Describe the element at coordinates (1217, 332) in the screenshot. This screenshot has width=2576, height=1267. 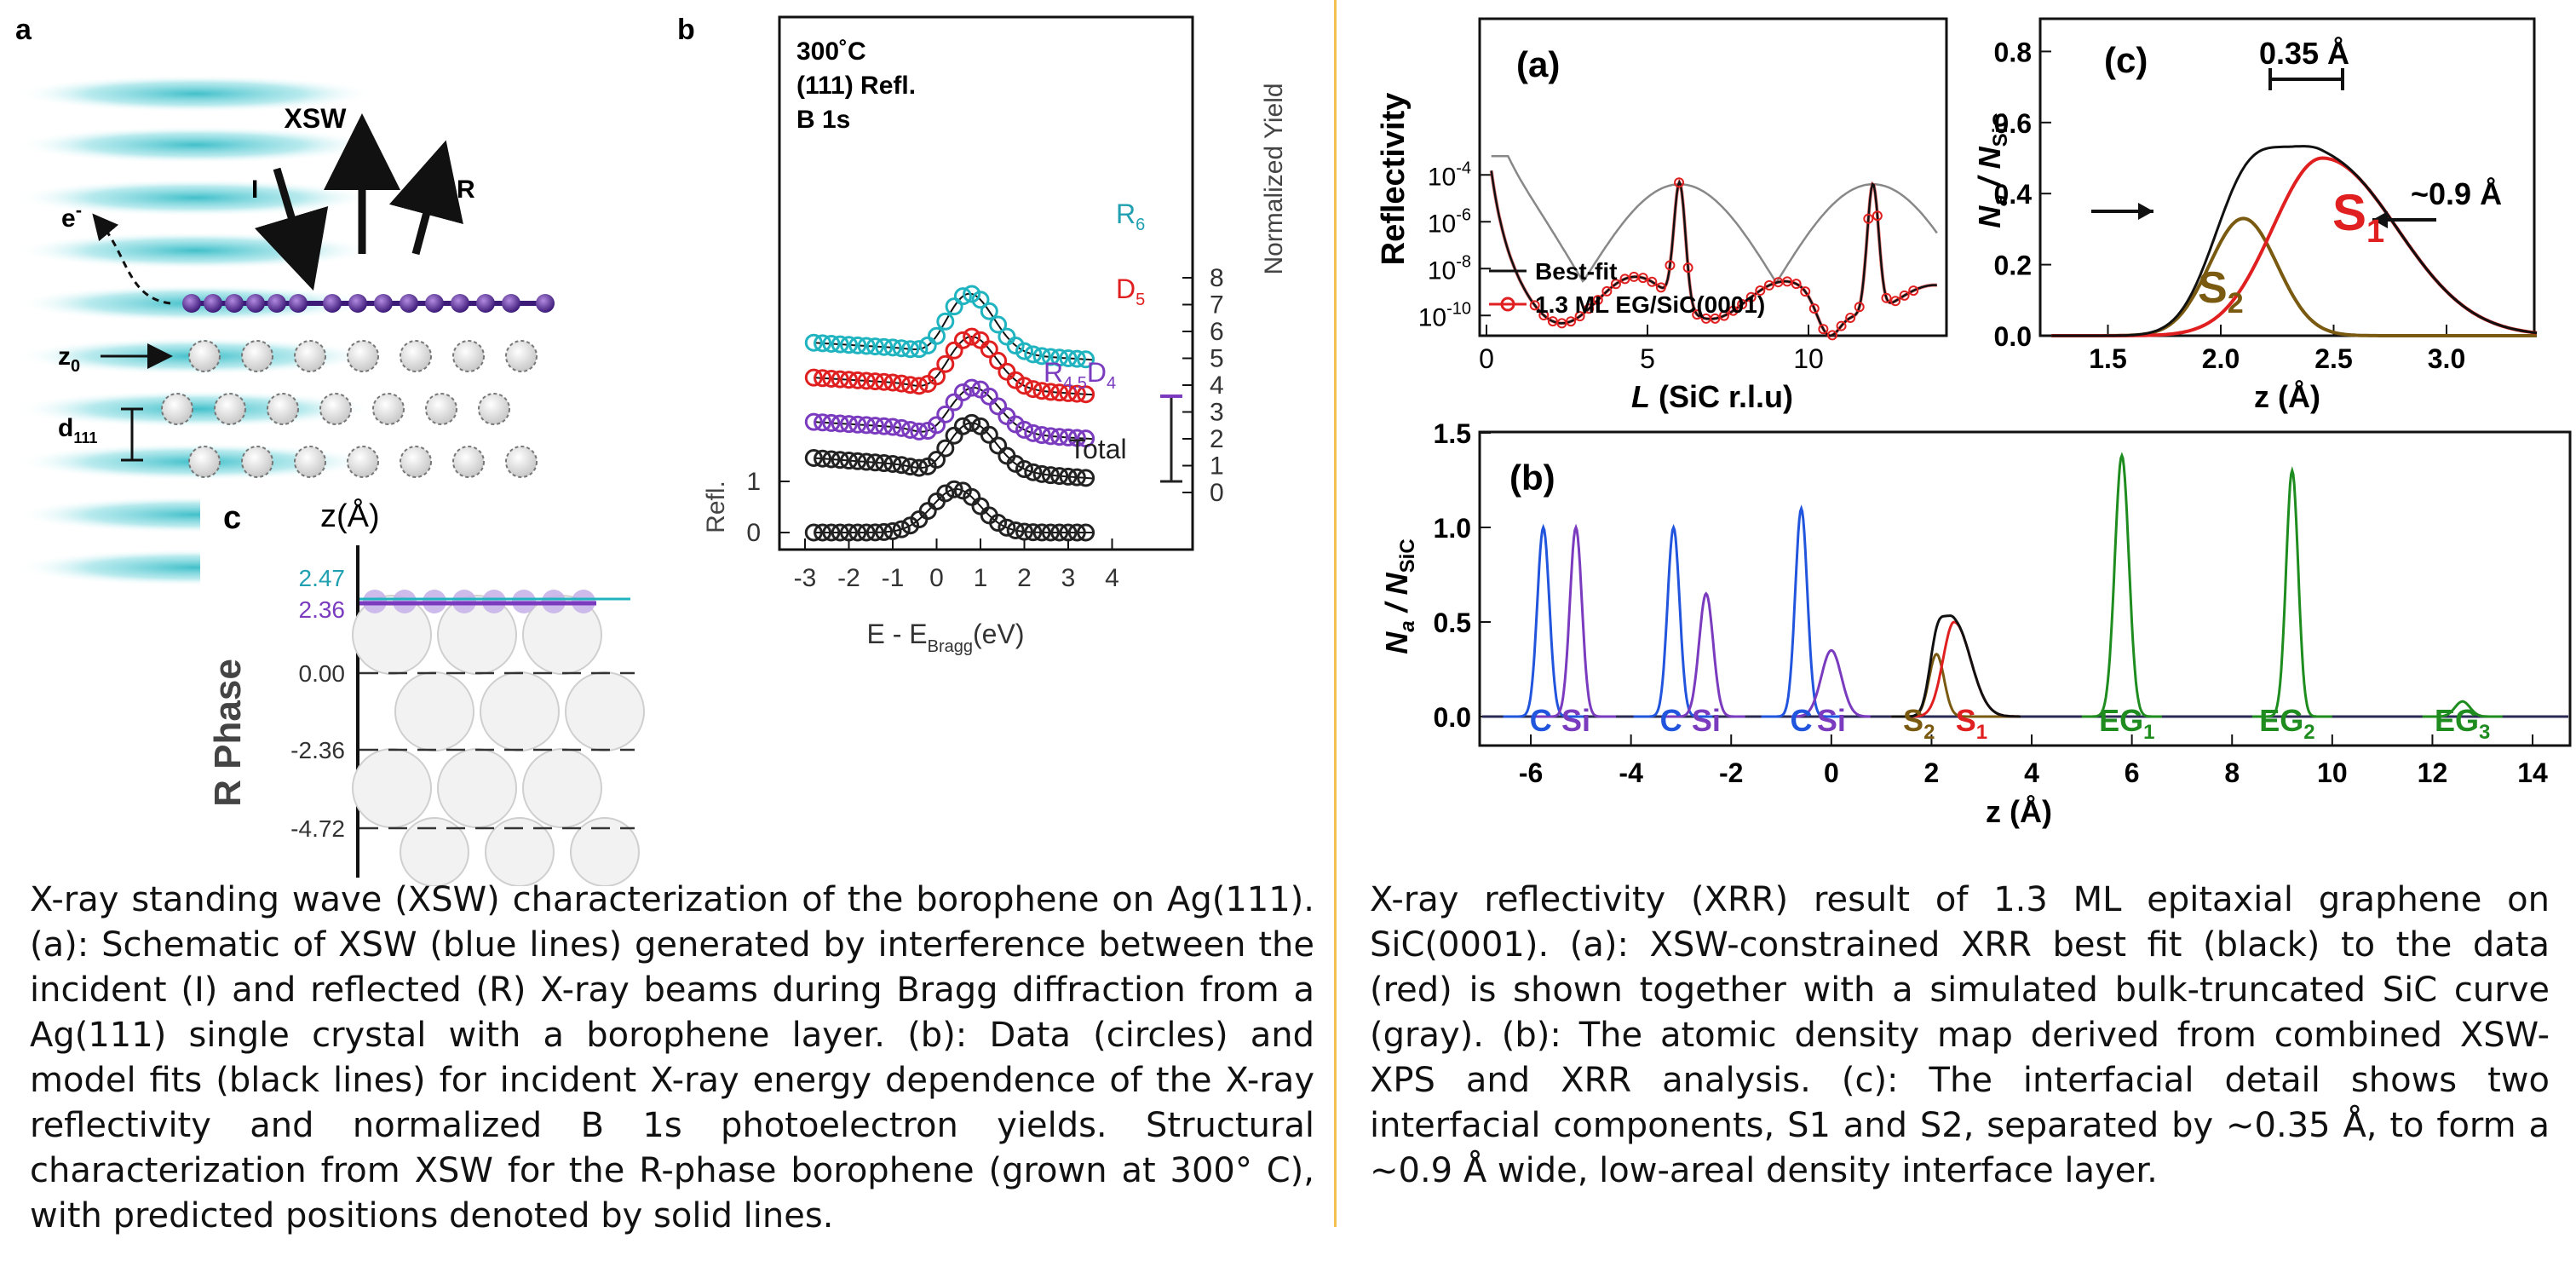
I see `ytick-label: 6` at that location.